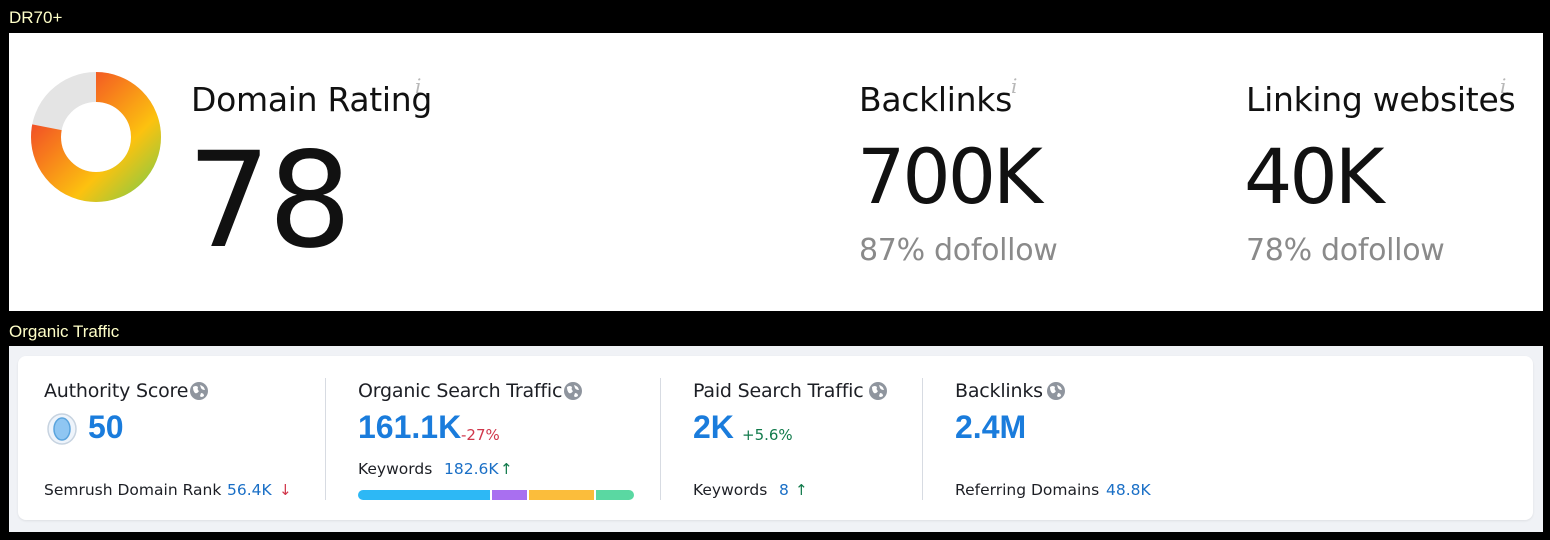  Describe the element at coordinates (730, 490) in the screenshot. I see `paid-keywords-label: Keywords` at that location.